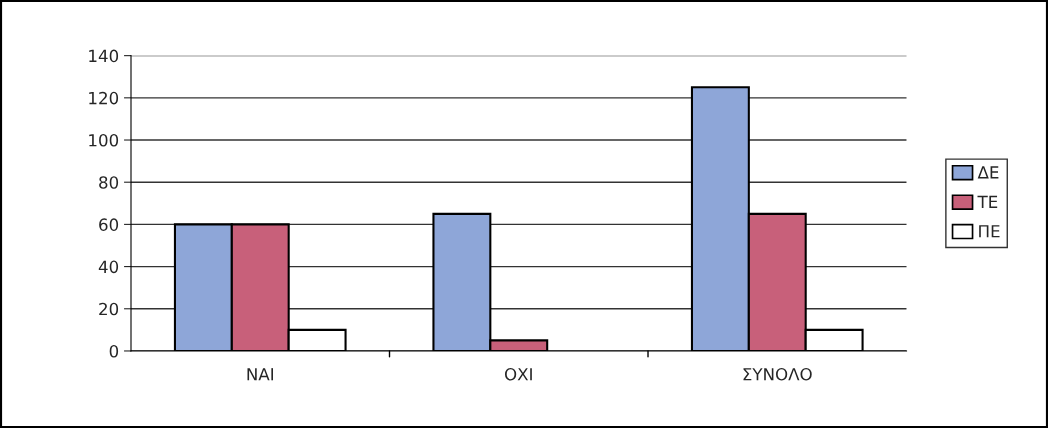 The width and height of the screenshot is (1048, 428). What do you see at coordinates (777, 374) in the screenshot?
I see `x-tick-label: ΣΥΝΟΛΟ` at bounding box center [777, 374].